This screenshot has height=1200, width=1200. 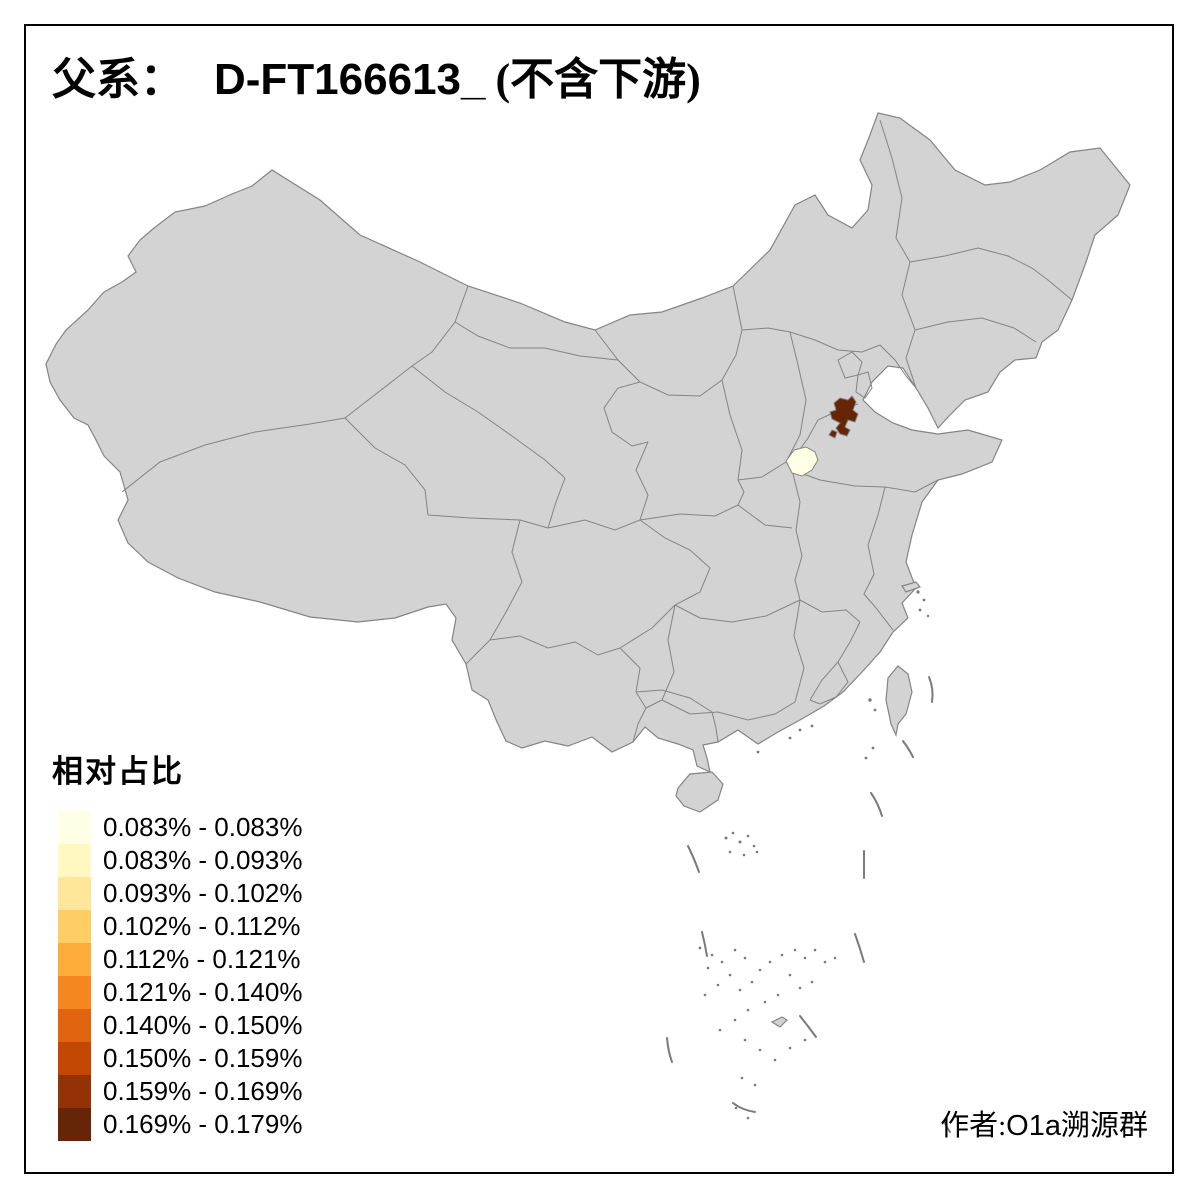 I want to click on legend-row: 0.140% - 0.150%, so click(x=180, y=1025).